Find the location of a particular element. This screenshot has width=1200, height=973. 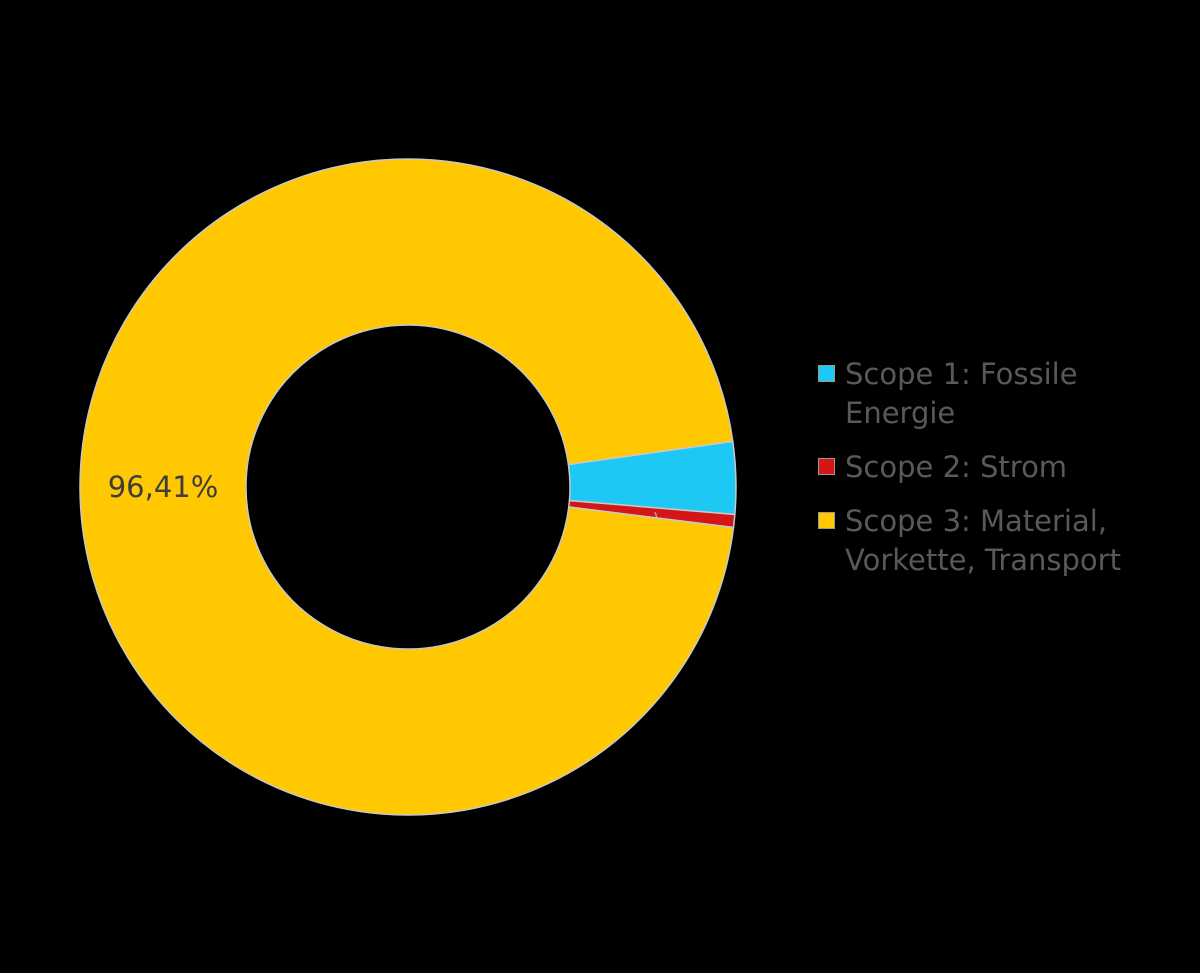

legend-item: Scope 2: Strom is located at coordinates (995, 467).